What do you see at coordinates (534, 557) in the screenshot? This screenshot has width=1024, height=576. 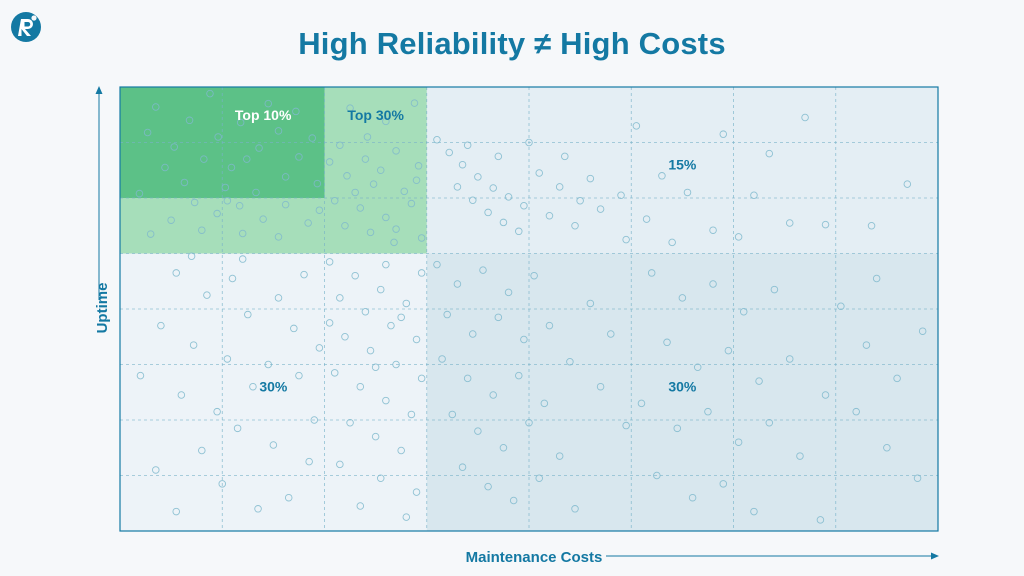 I see `x-axis-label: Maintenance Costs` at bounding box center [534, 557].